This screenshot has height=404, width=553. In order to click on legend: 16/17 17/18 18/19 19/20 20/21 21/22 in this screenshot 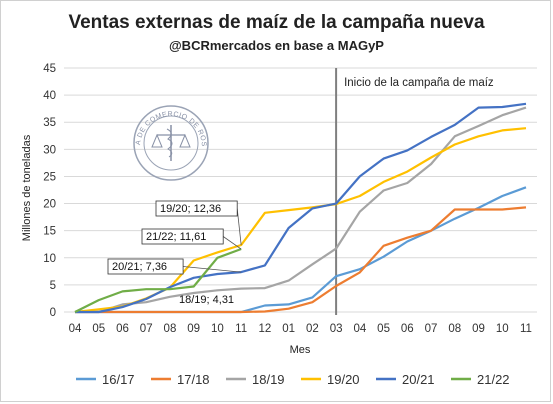, I will do `click(293, 379)`.